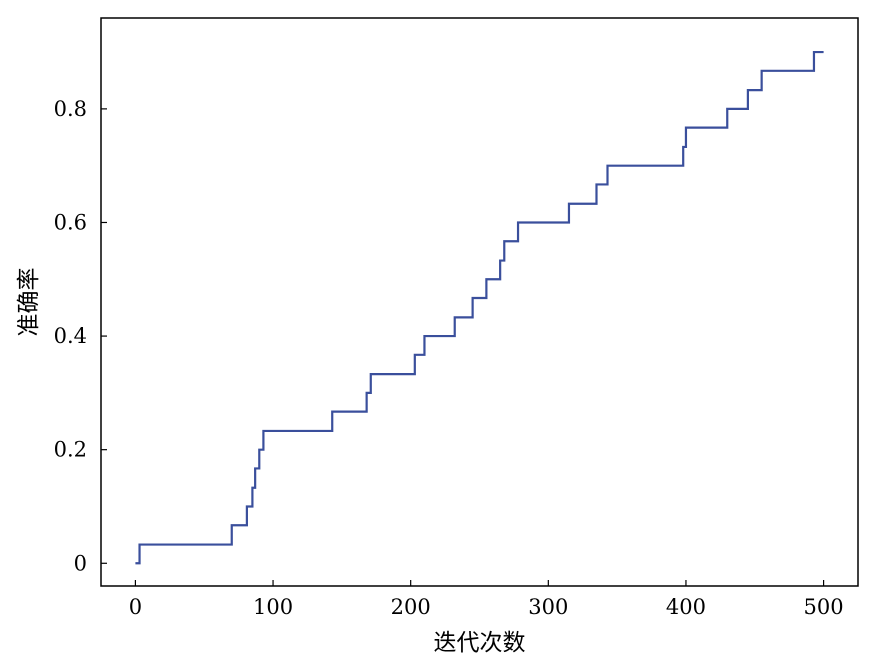 The image size is (876, 662). I want to click on x-tick-label: 100, so click(273, 607).